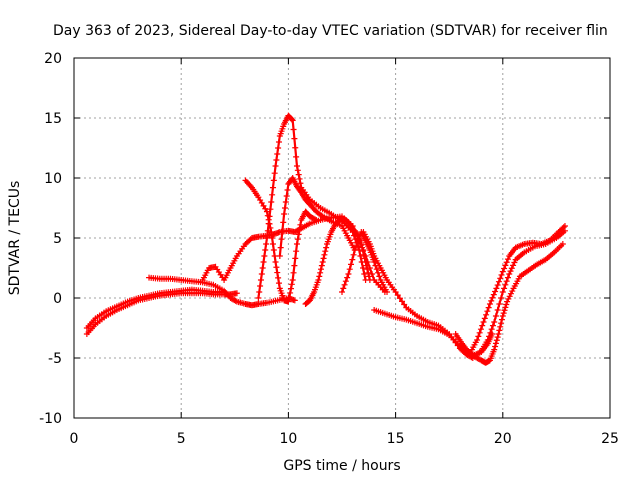  I want to click on y-tick-label: -10, so click(50, 419).